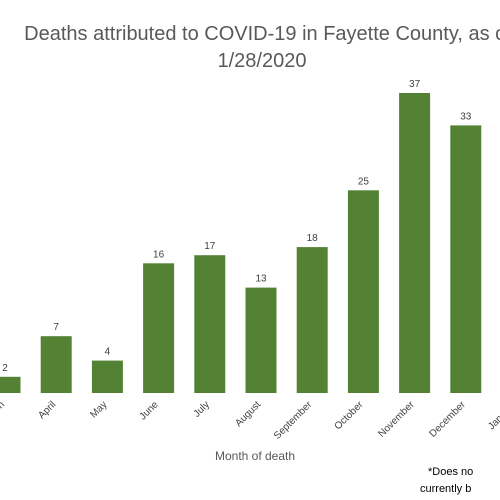 The height and width of the screenshot is (500, 500). Describe the element at coordinates (415, 84) in the screenshot. I see `value-label-november: 37` at that location.